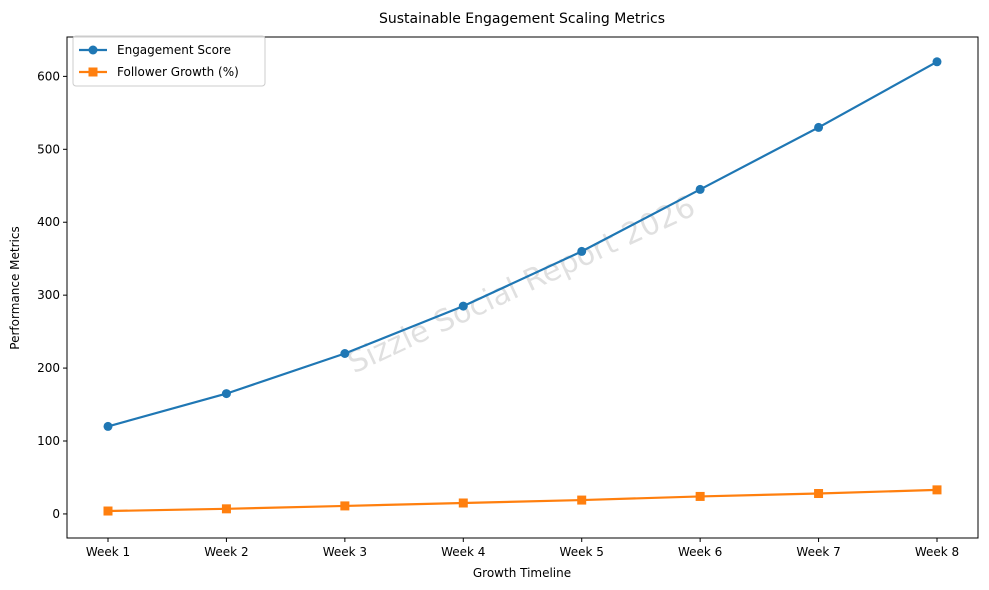 This screenshot has height=590, width=989. Describe the element at coordinates (700, 552) in the screenshot. I see `x-tick-label: Week 6` at that location.